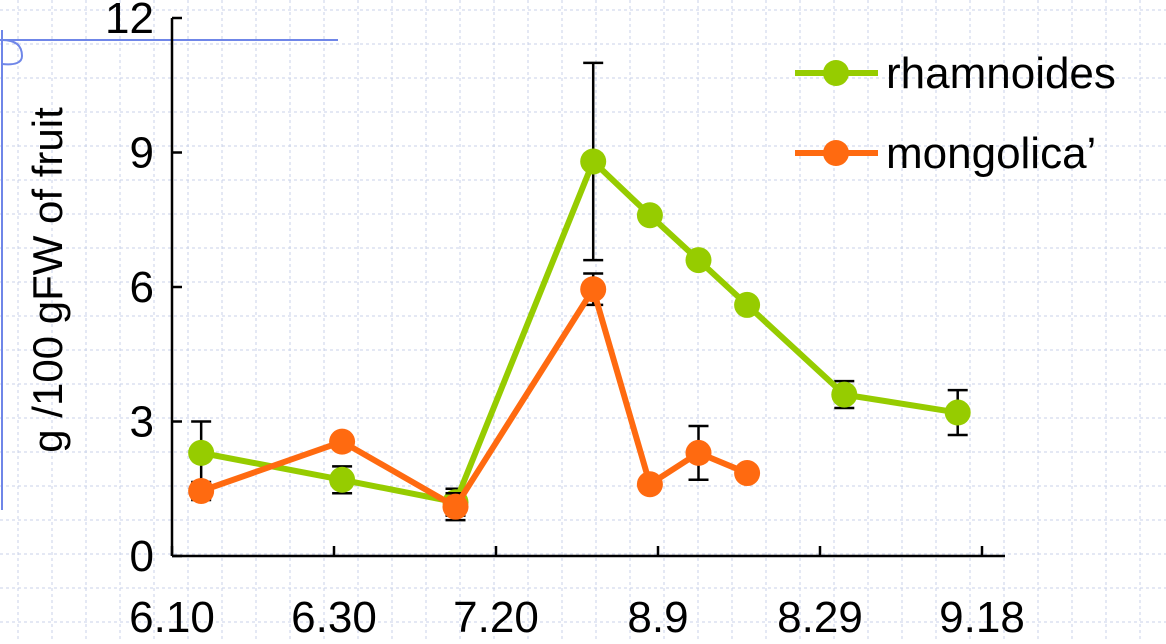  I want to click on legend-item: rhamnoides, so click(955, 73).